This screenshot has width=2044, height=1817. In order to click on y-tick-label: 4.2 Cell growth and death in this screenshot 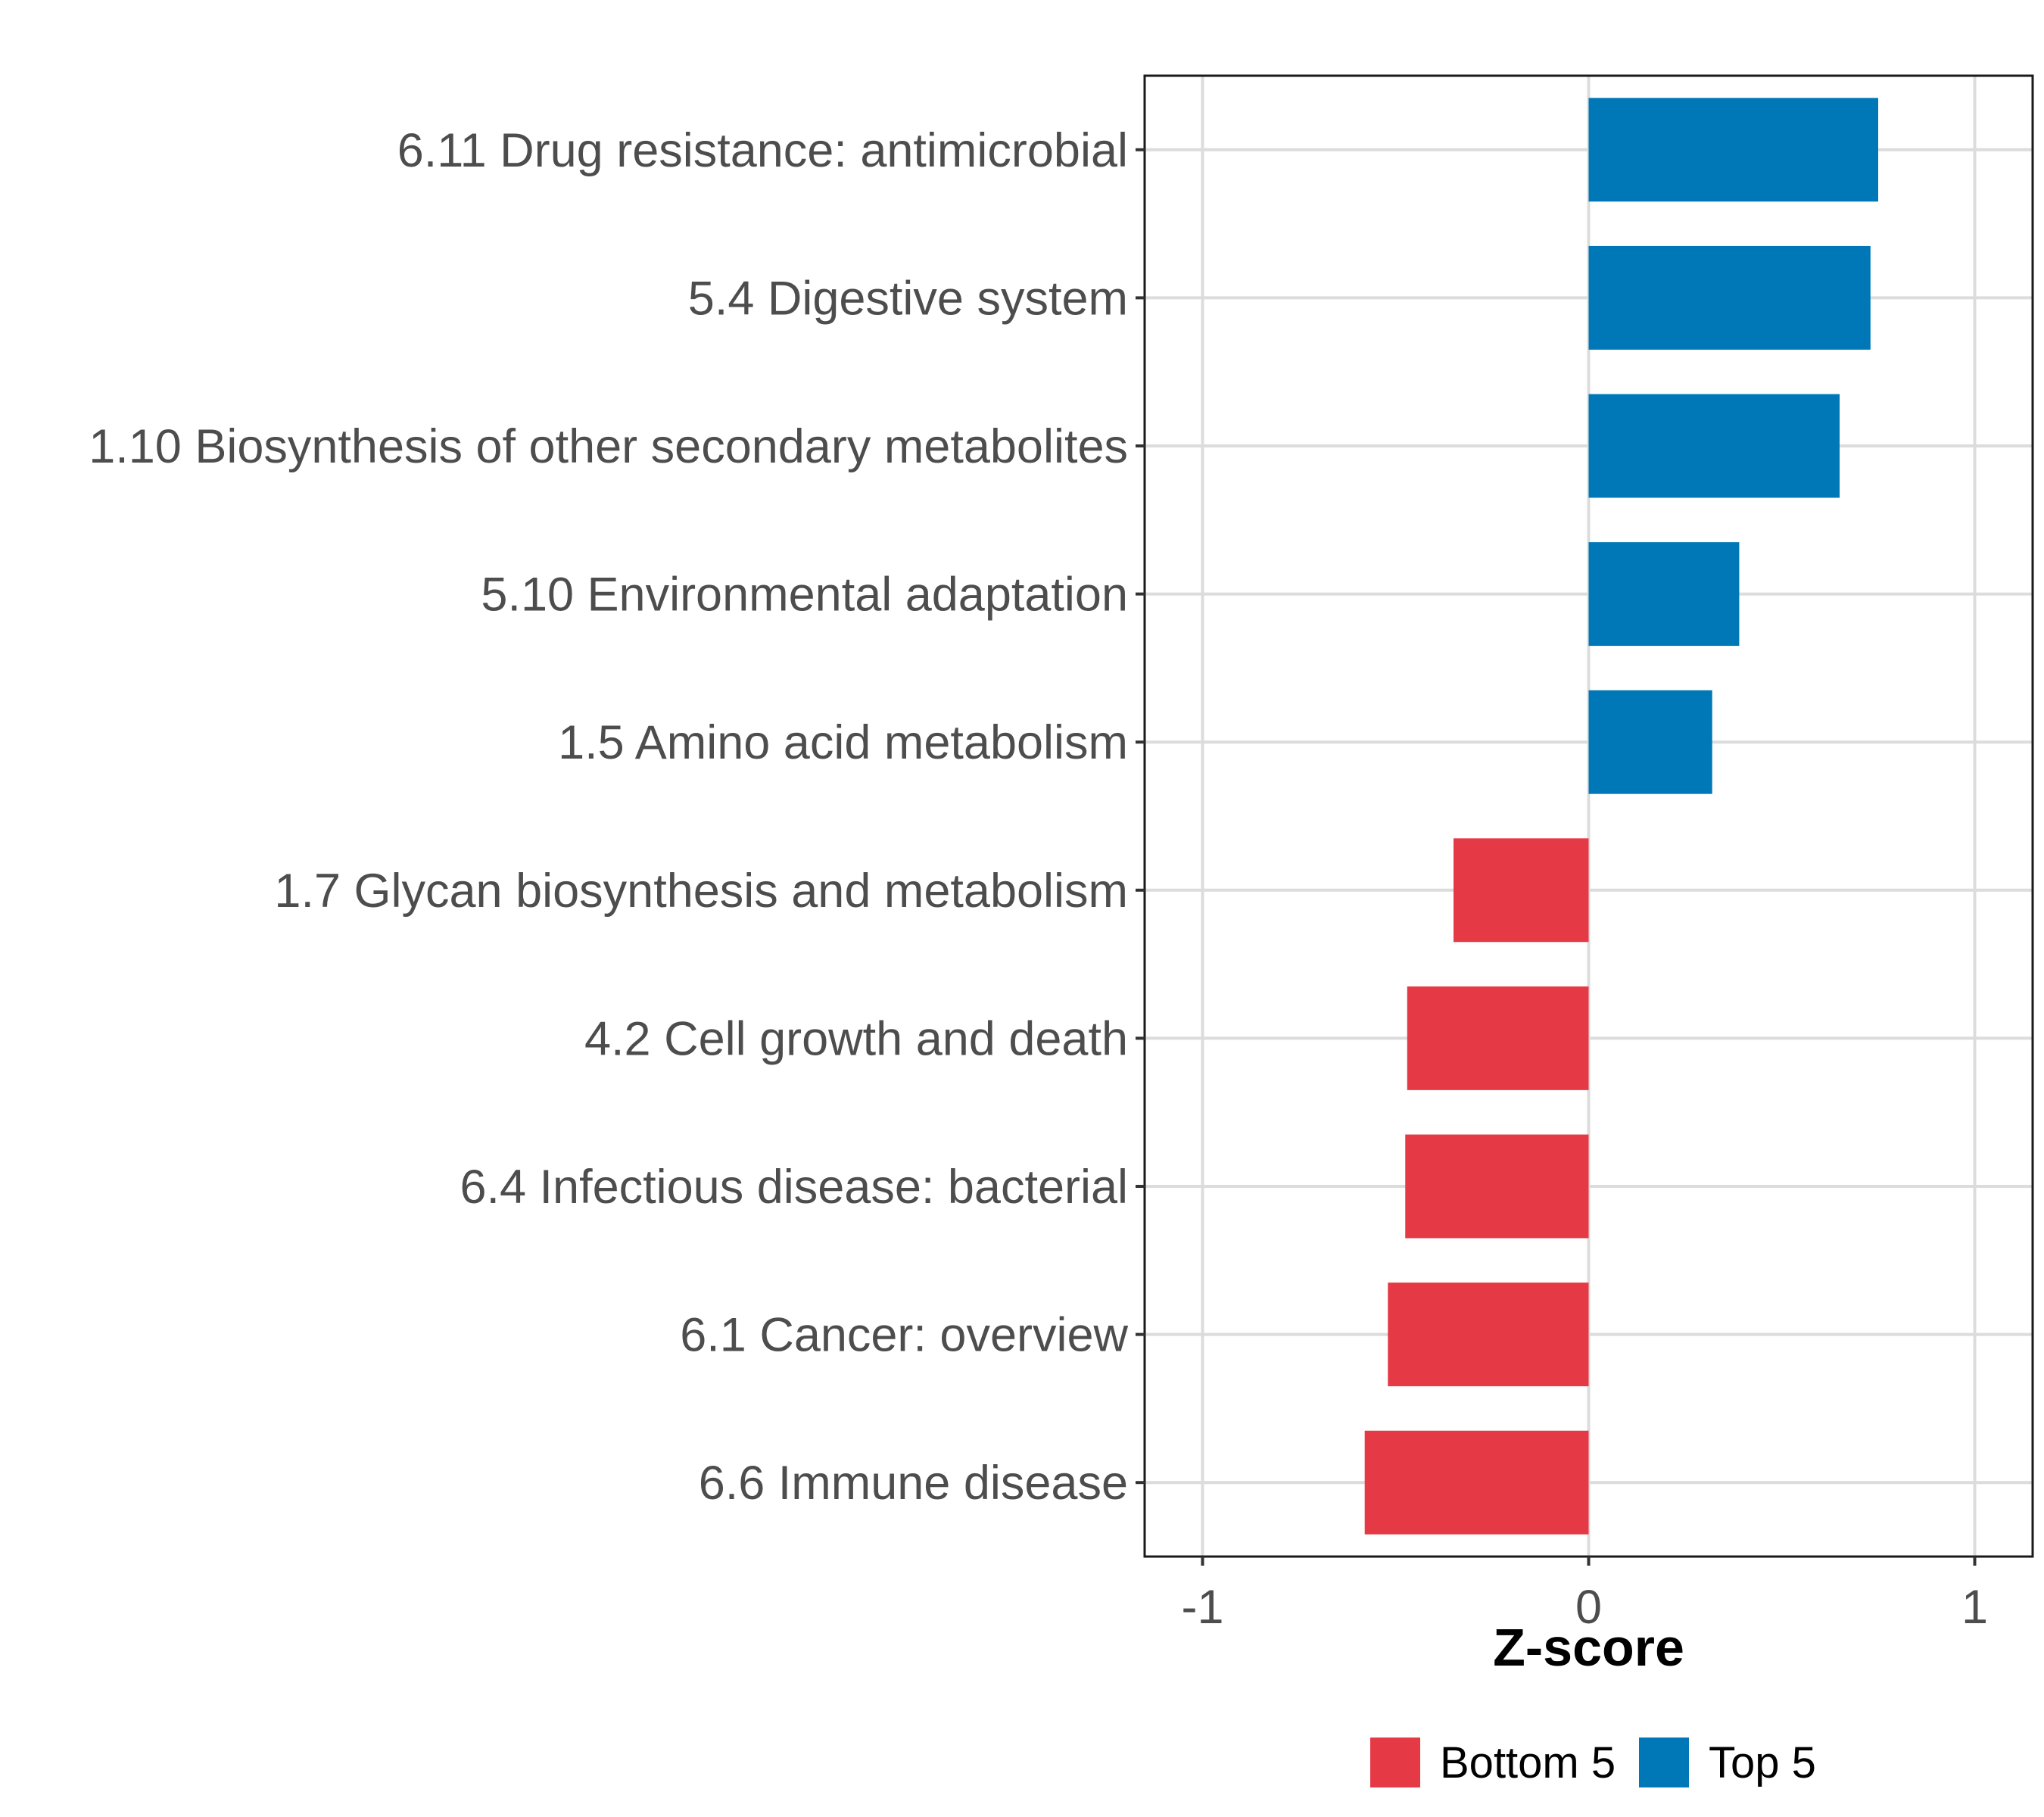, I will do `click(856, 1038)`.